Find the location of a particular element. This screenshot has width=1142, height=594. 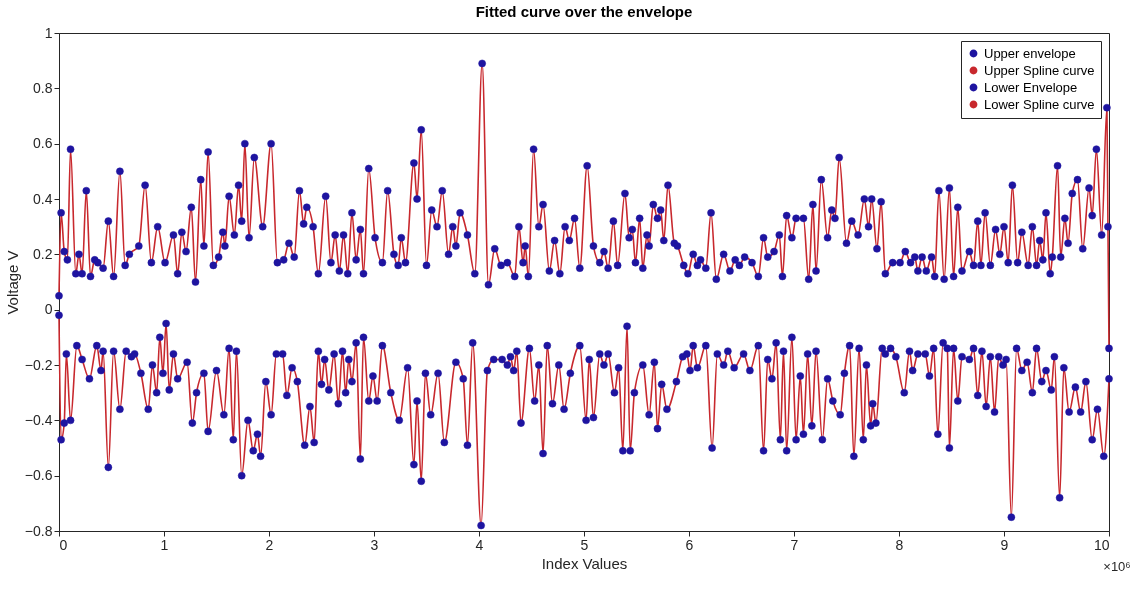

legend-label: Lower Spline curve is located at coordinates (1039, 104).